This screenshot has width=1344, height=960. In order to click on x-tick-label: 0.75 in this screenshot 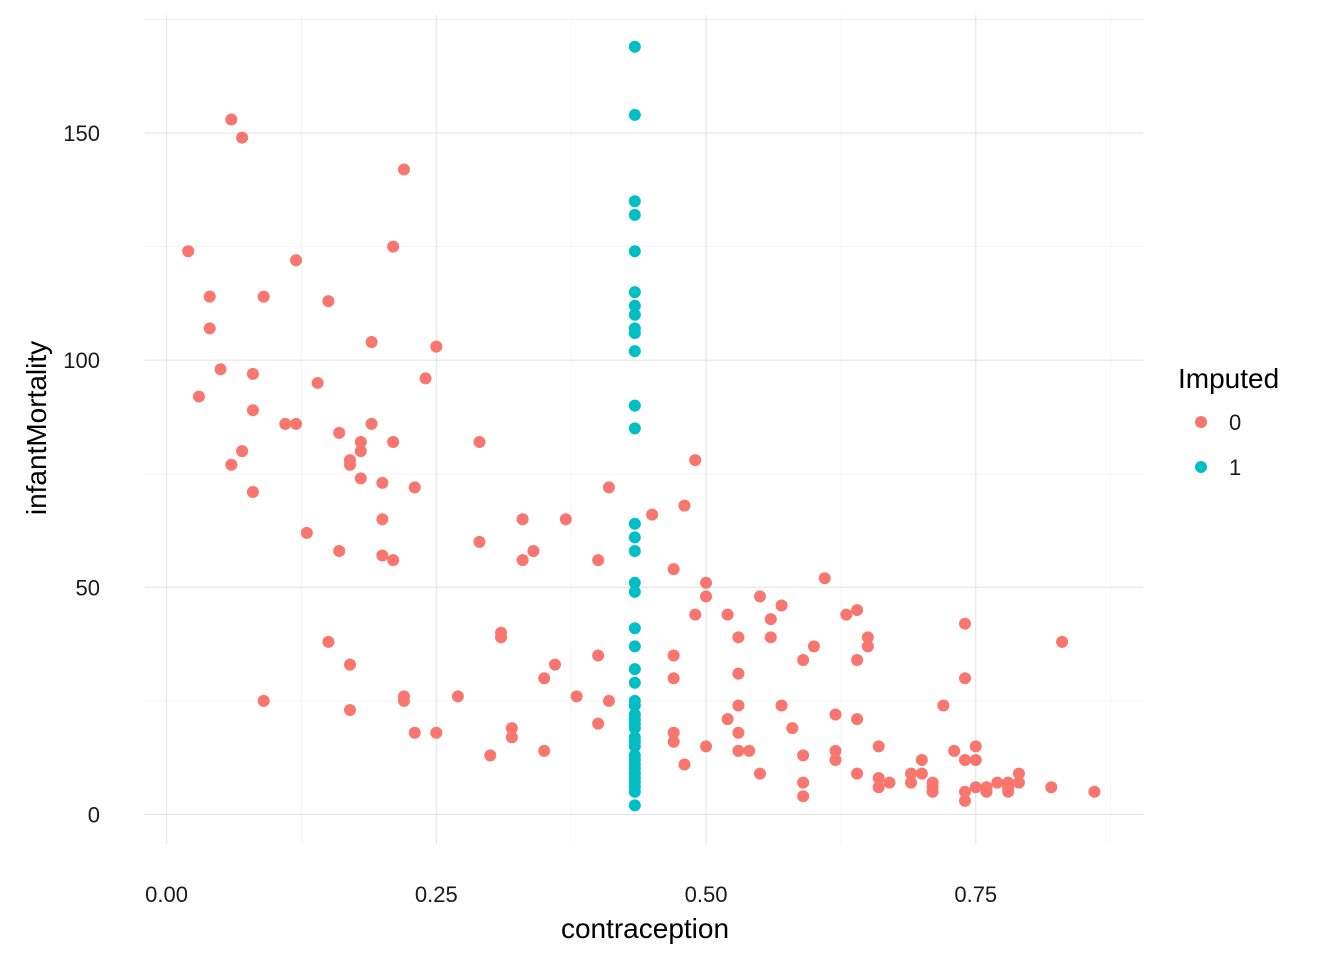, I will do `click(975, 894)`.